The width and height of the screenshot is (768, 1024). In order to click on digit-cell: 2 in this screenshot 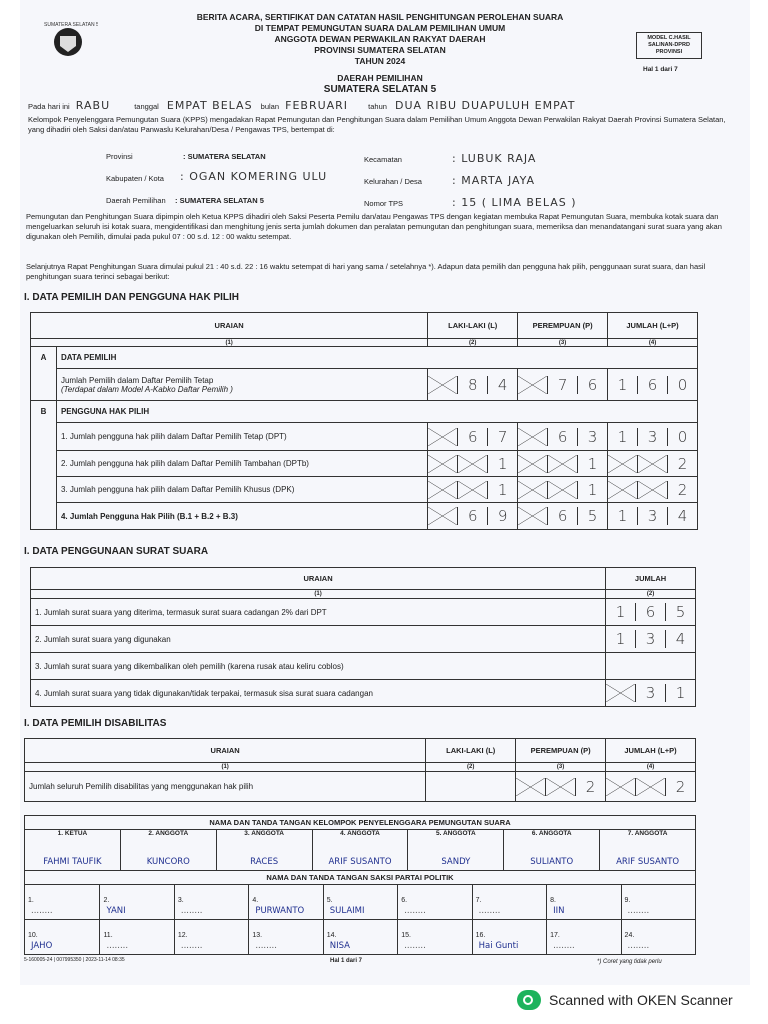, I will do `click(680, 786)`.